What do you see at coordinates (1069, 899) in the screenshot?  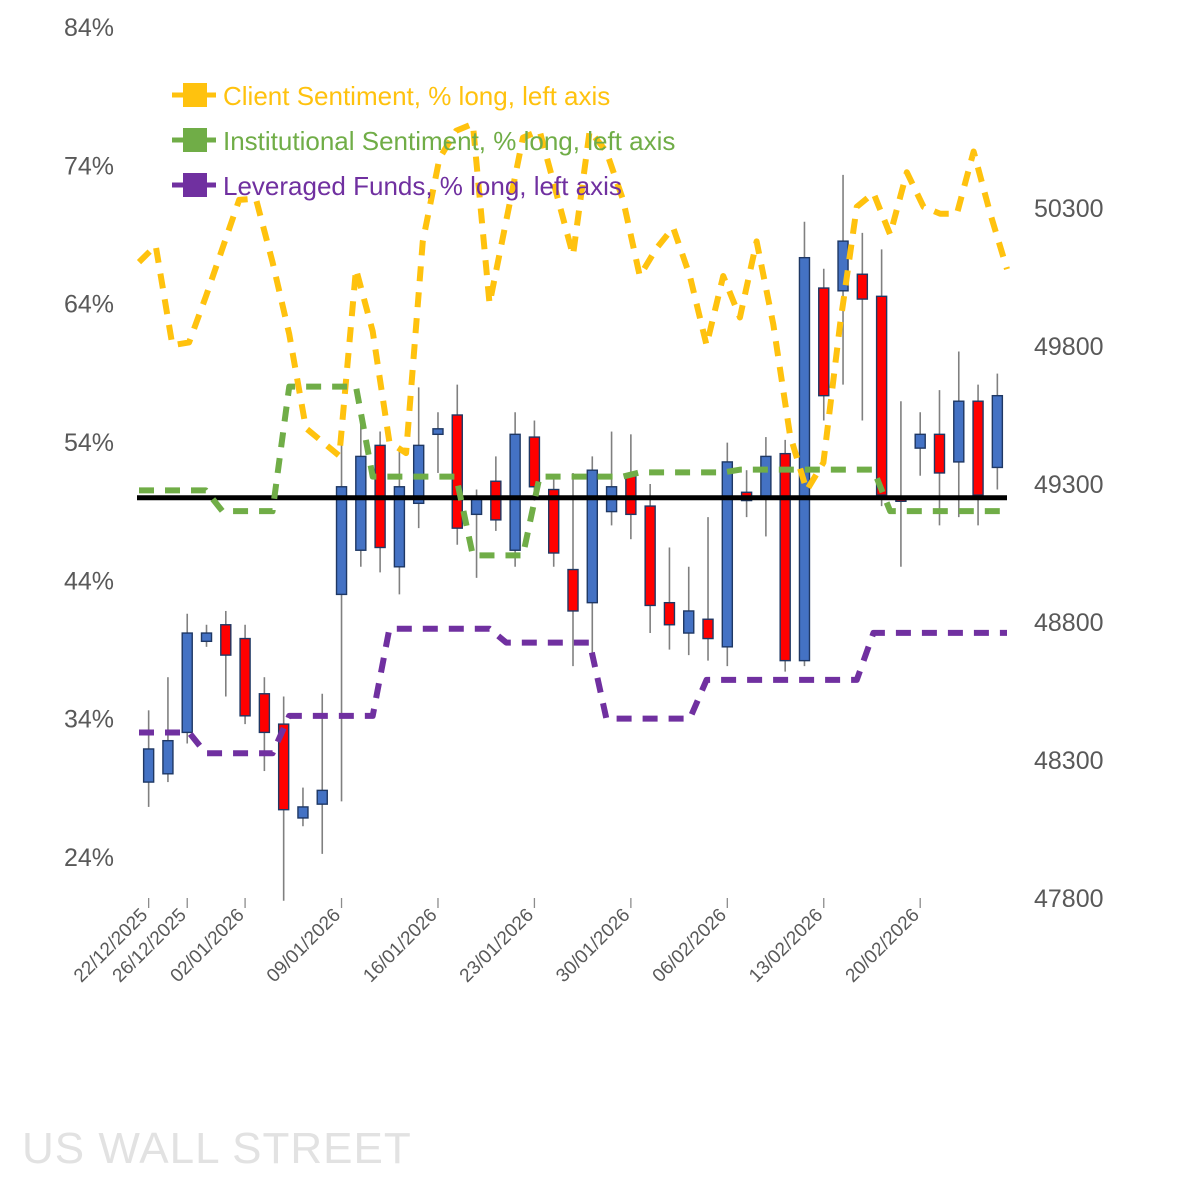 I see `right-axis-tick: 47800` at bounding box center [1069, 899].